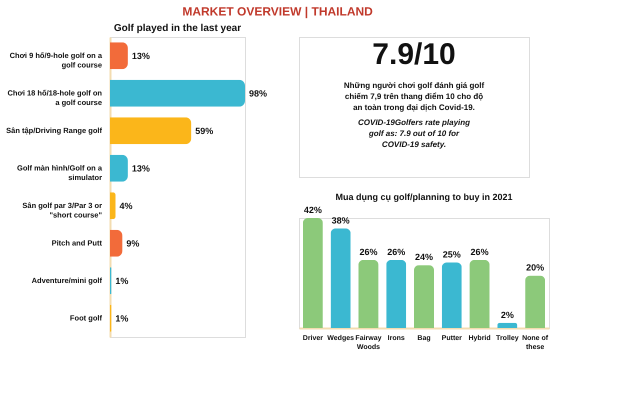  Describe the element at coordinates (204, 131) in the screenshot. I see `data-label: 59%` at that location.